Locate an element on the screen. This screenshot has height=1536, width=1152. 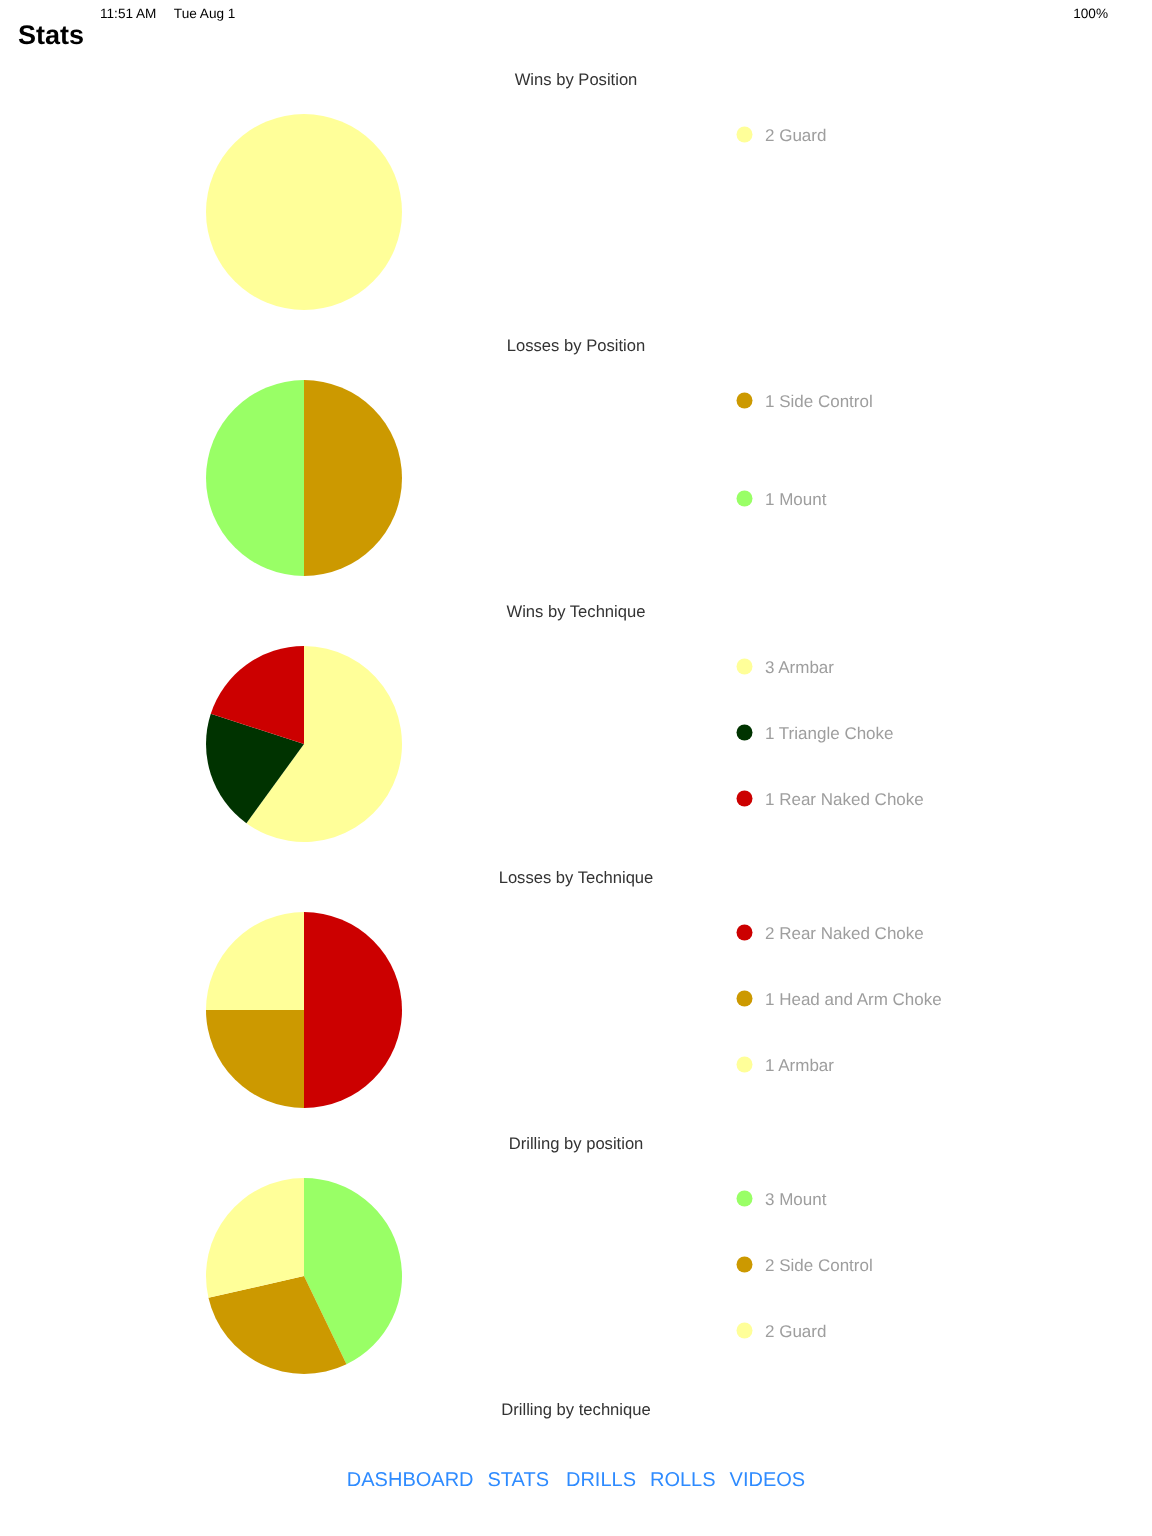
legend-label: 1 Head and Arm Choke is located at coordinates (854, 998).